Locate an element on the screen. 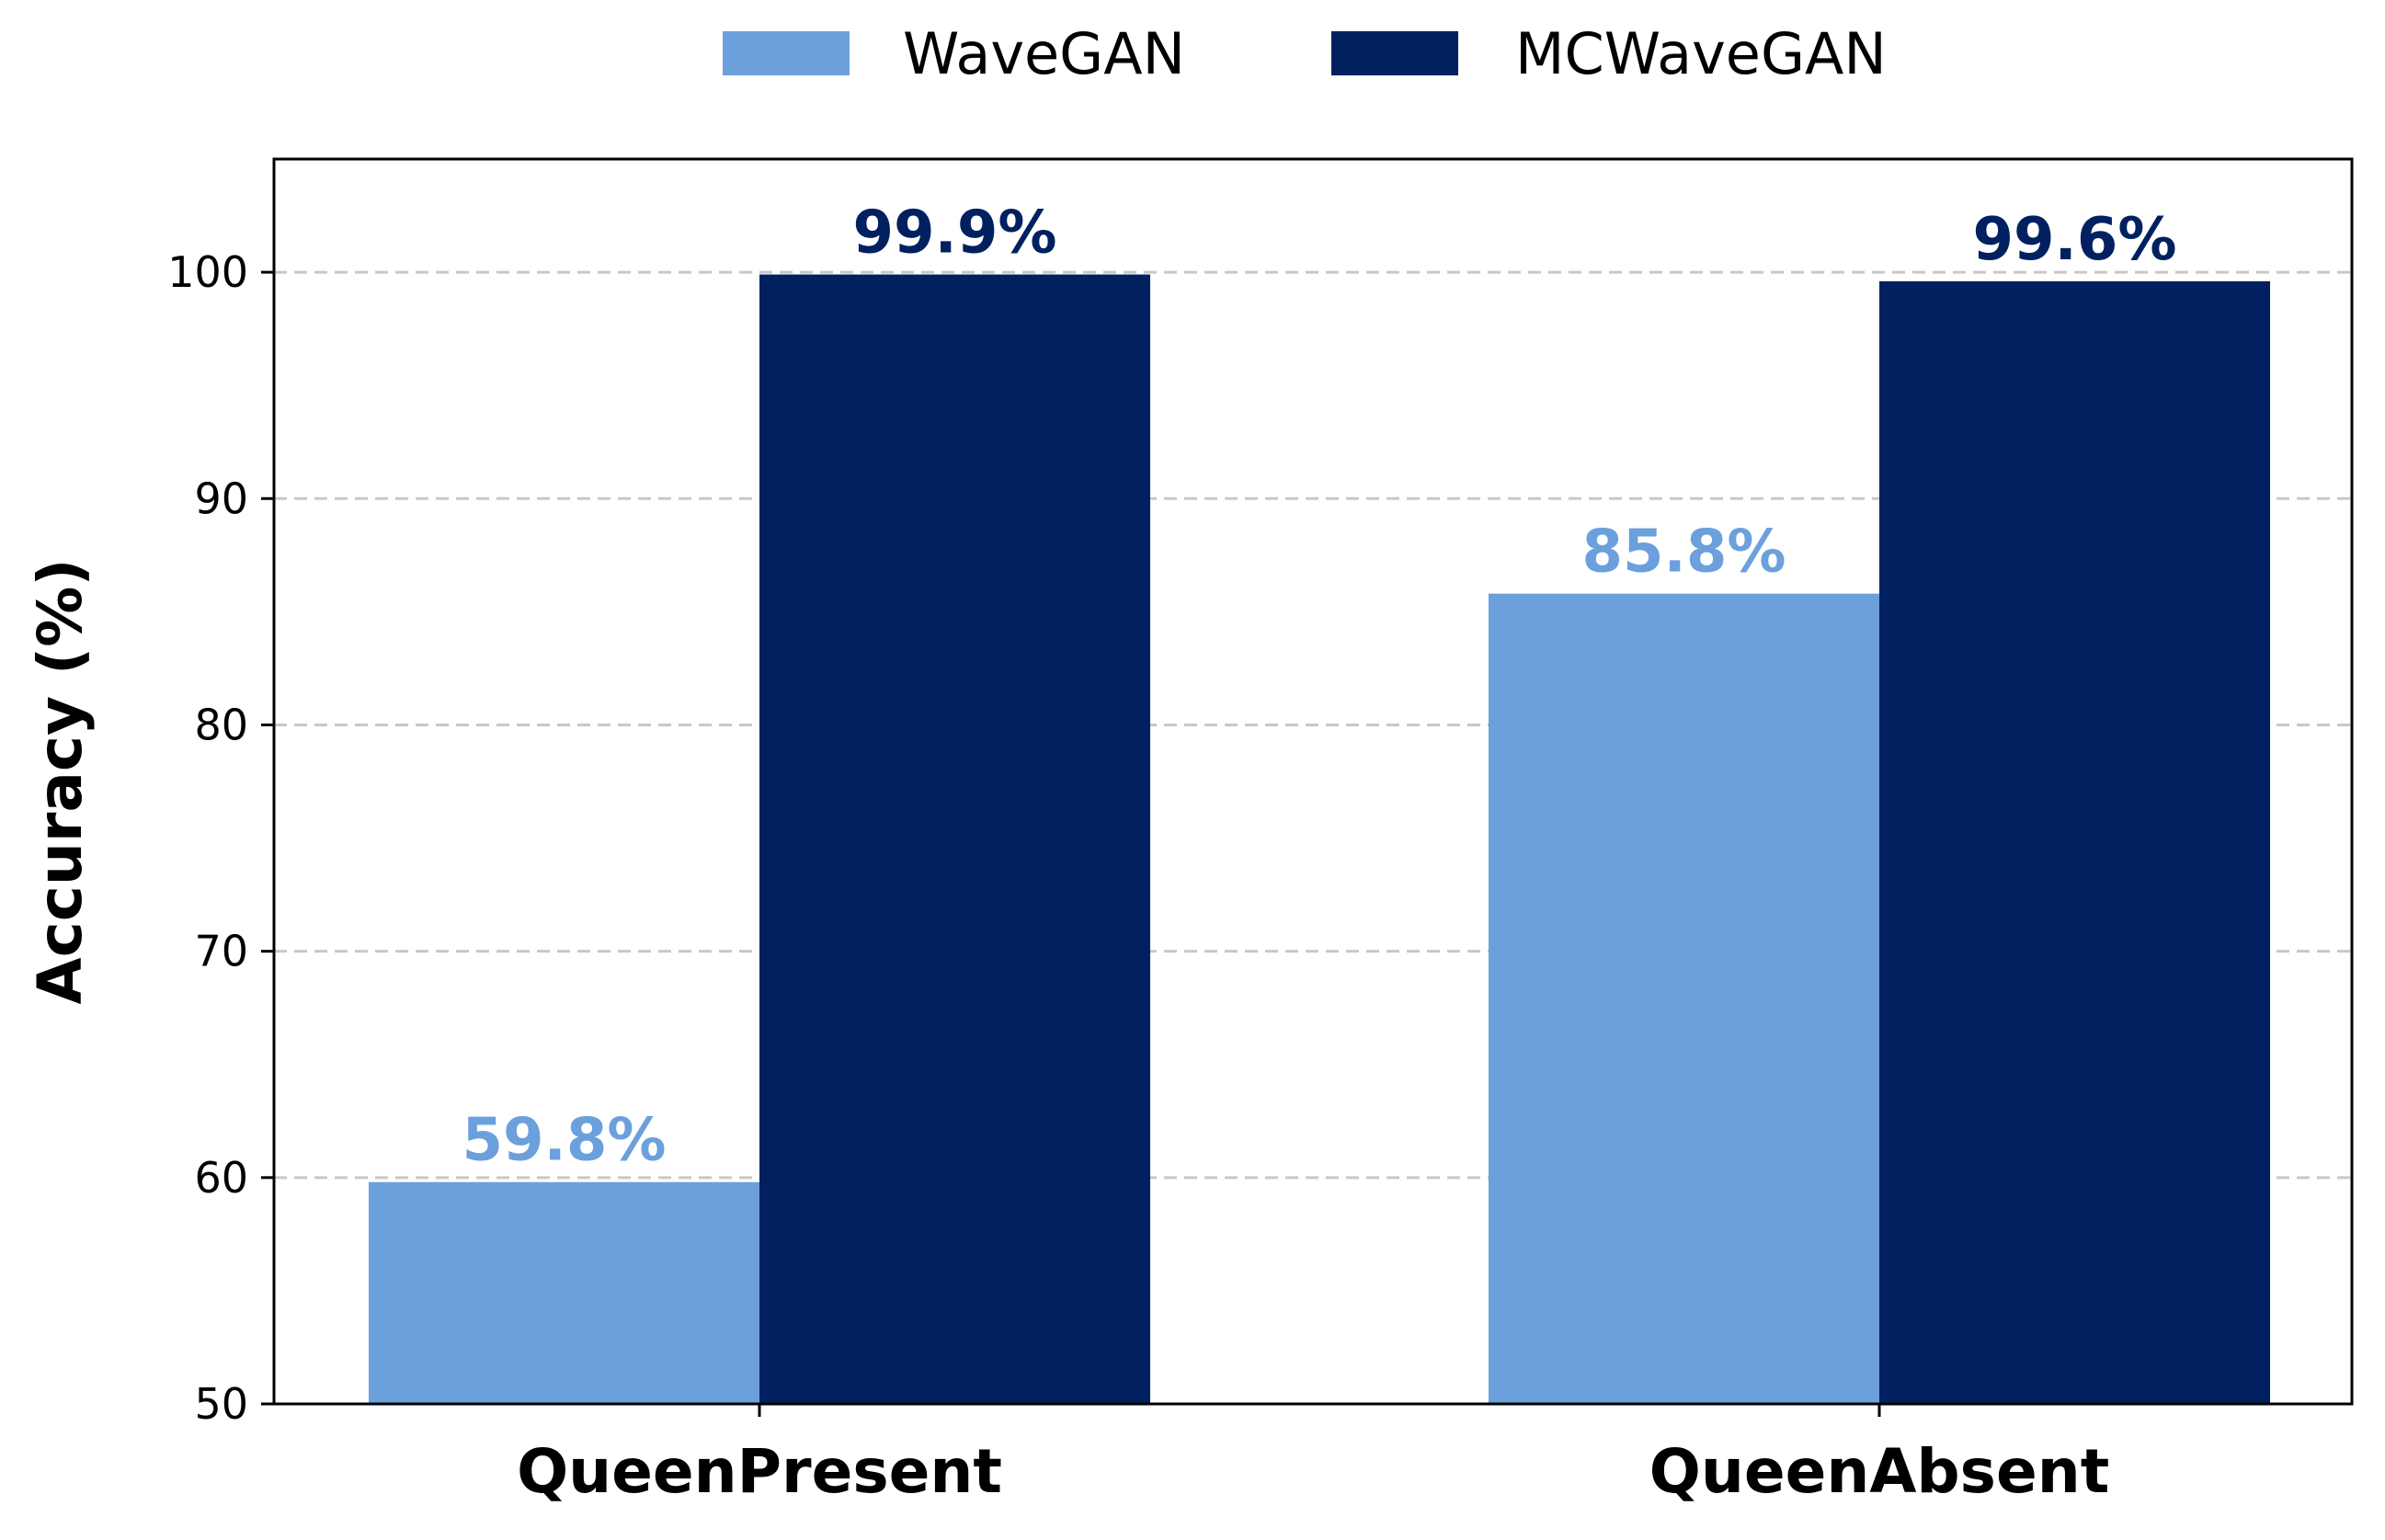 This screenshot has height=1540, width=2385. x-axis-ticks: QueenPresent QueenAbsent is located at coordinates (1313, 1455).